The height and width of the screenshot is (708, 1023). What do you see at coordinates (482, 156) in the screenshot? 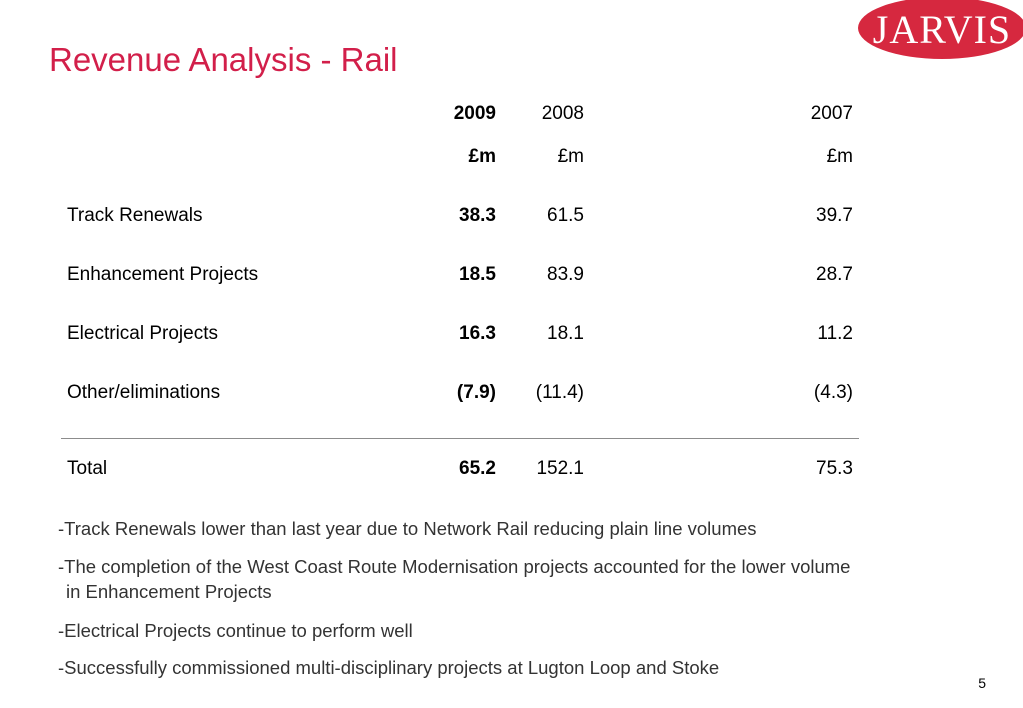
I see `unit-2009-header: £m` at bounding box center [482, 156].